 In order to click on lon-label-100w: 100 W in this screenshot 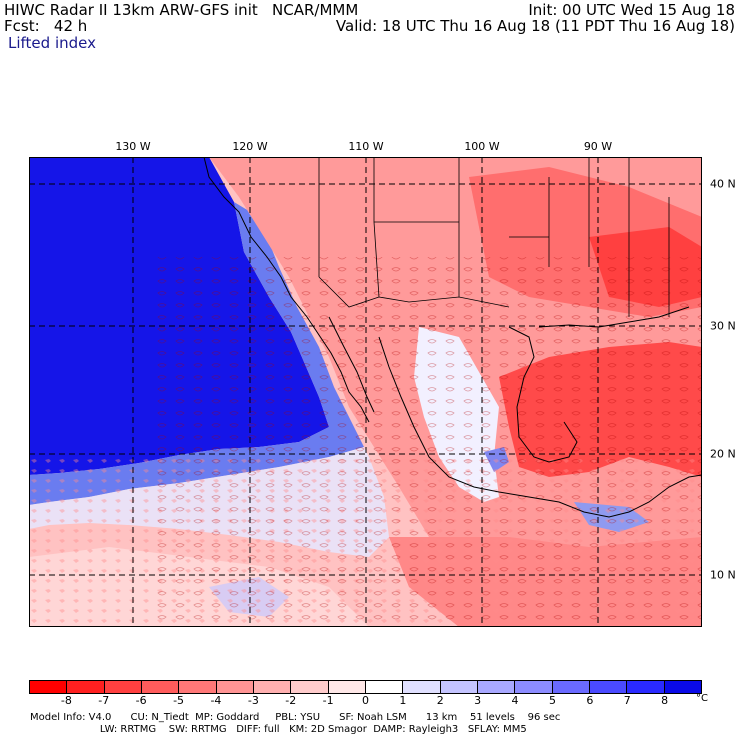, I will do `click(482, 146)`.